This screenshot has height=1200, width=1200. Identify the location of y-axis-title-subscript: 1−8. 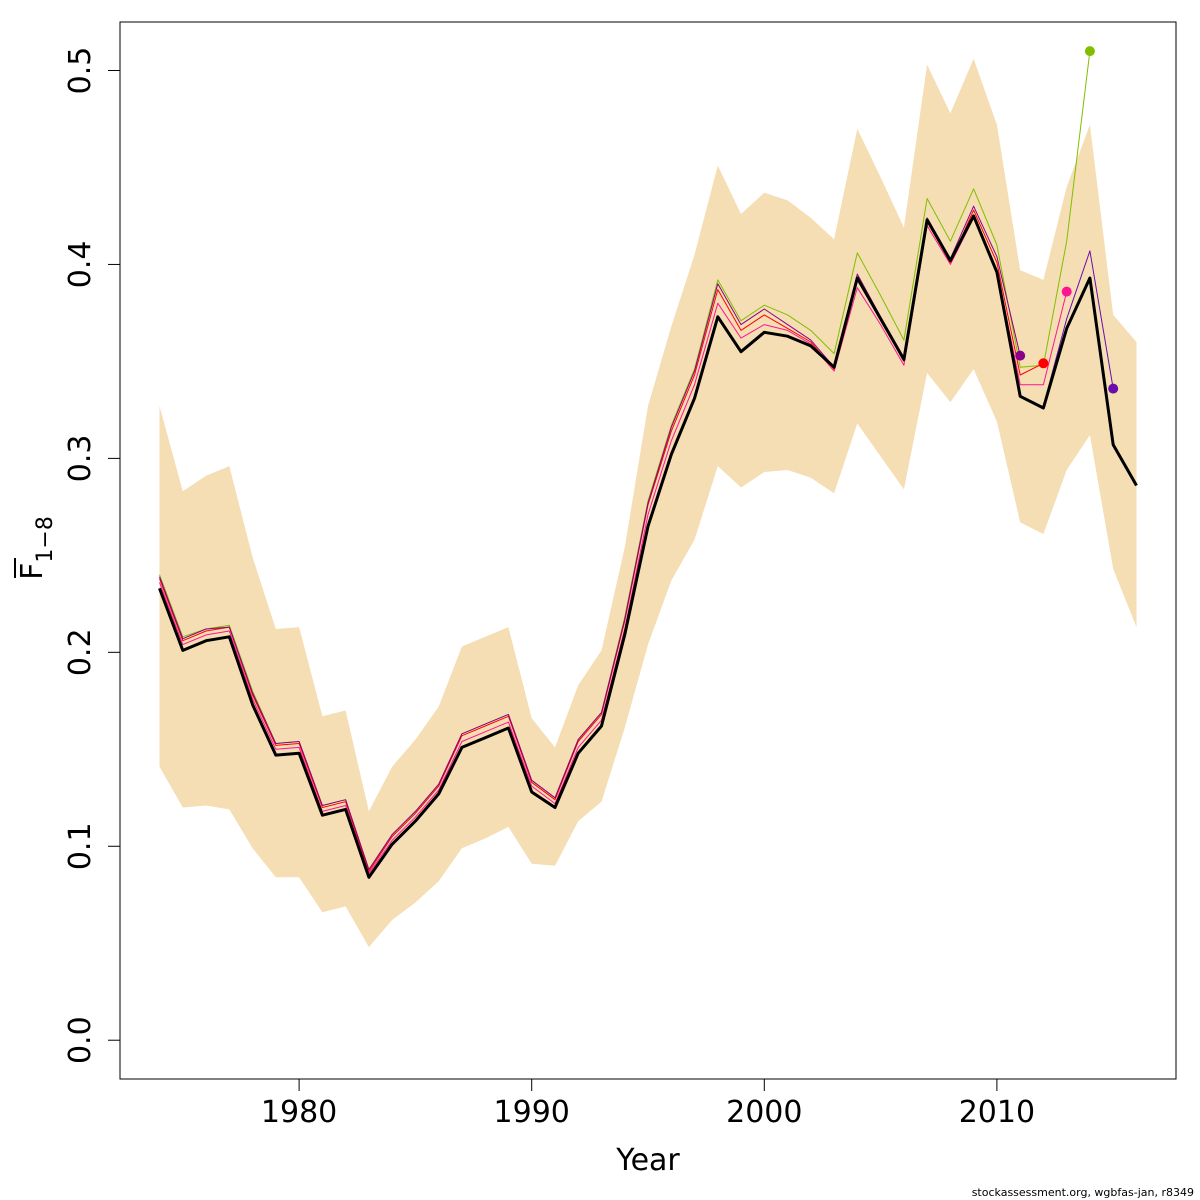
(45, 539).